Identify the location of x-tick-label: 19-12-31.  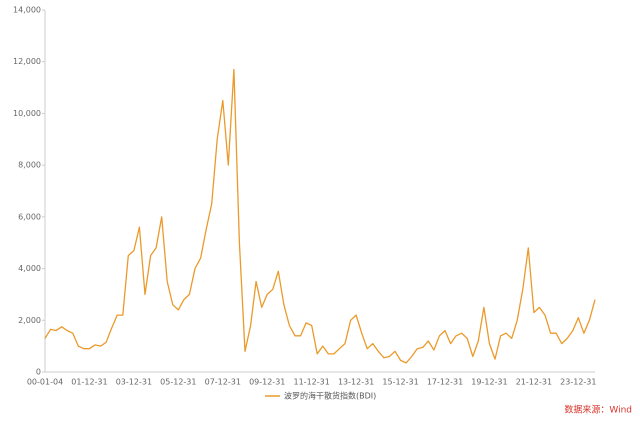
(489, 382).